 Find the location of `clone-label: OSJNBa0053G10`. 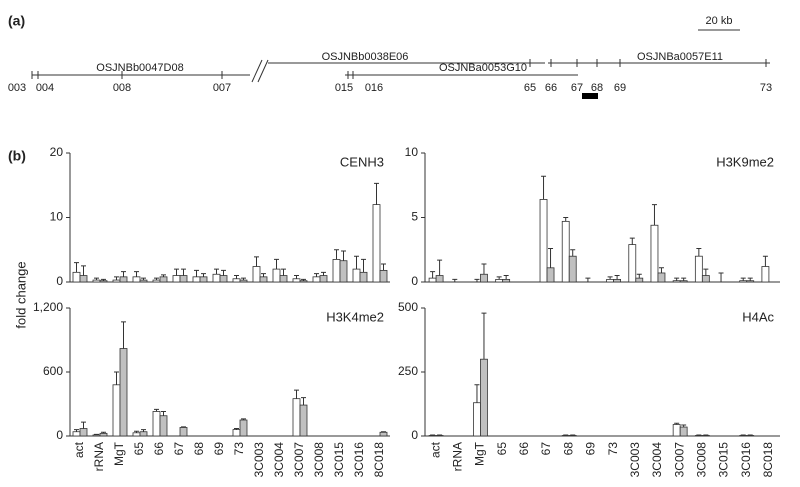

clone-label: OSJNBa0053G10 is located at coordinates (483, 68).